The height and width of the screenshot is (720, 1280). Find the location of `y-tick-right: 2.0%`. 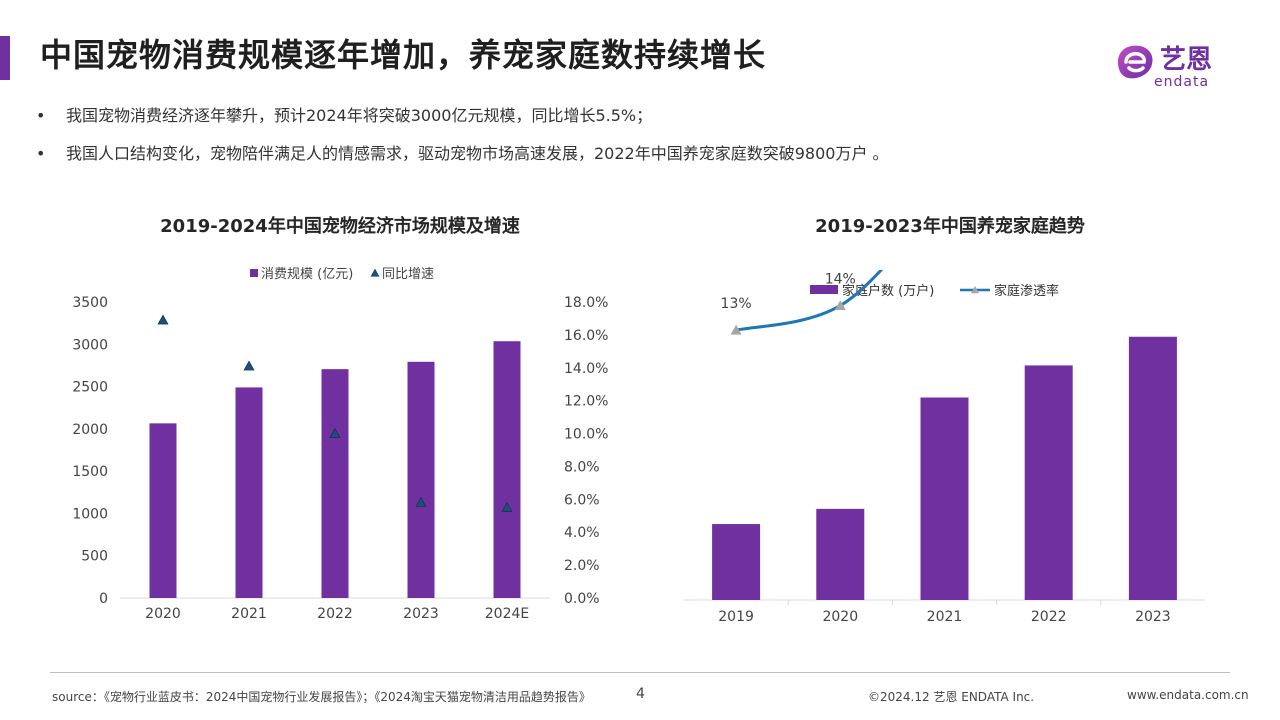

y-tick-right: 2.0% is located at coordinates (582, 566).